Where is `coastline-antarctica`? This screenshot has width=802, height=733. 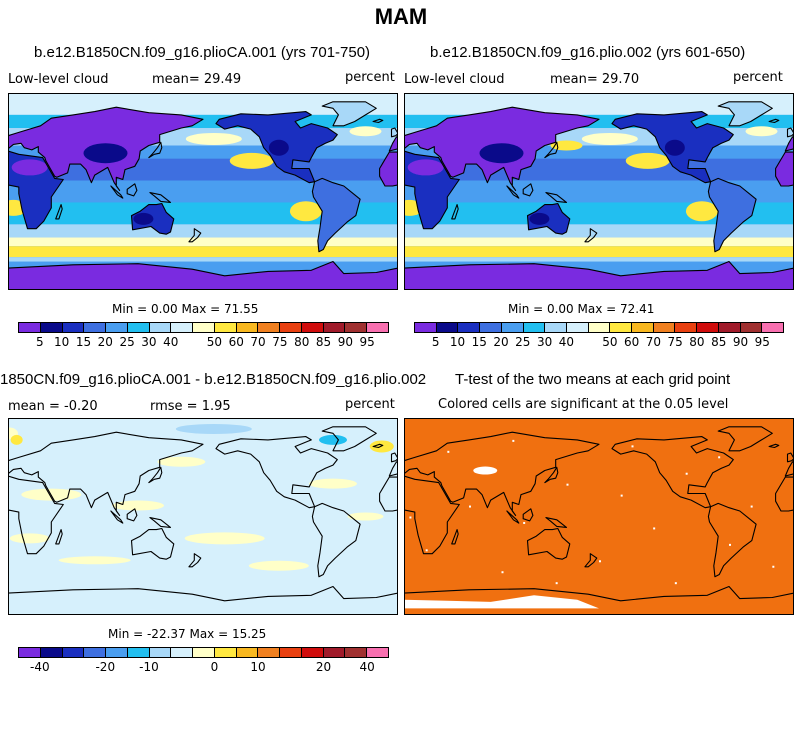 coastline-antarctica is located at coordinates (599, 275).